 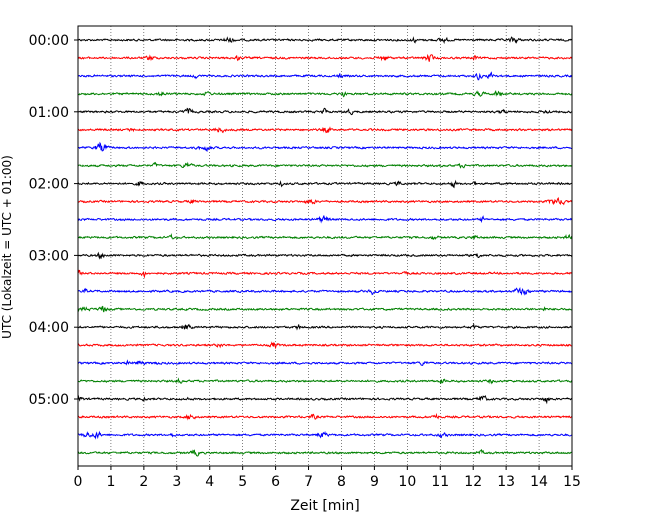 I want to click on x-tick-label: 10, so click(x=407, y=482).